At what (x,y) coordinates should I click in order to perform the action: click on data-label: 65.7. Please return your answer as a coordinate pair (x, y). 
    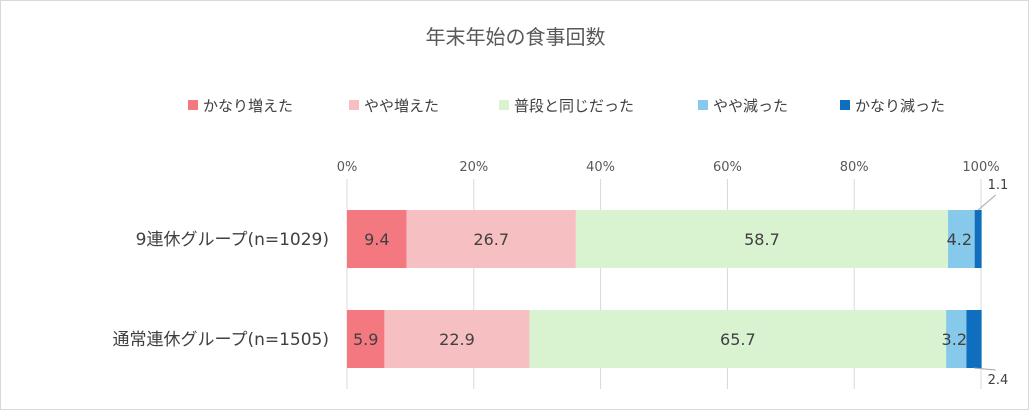
    Looking at the image, I should click on (738, 339).